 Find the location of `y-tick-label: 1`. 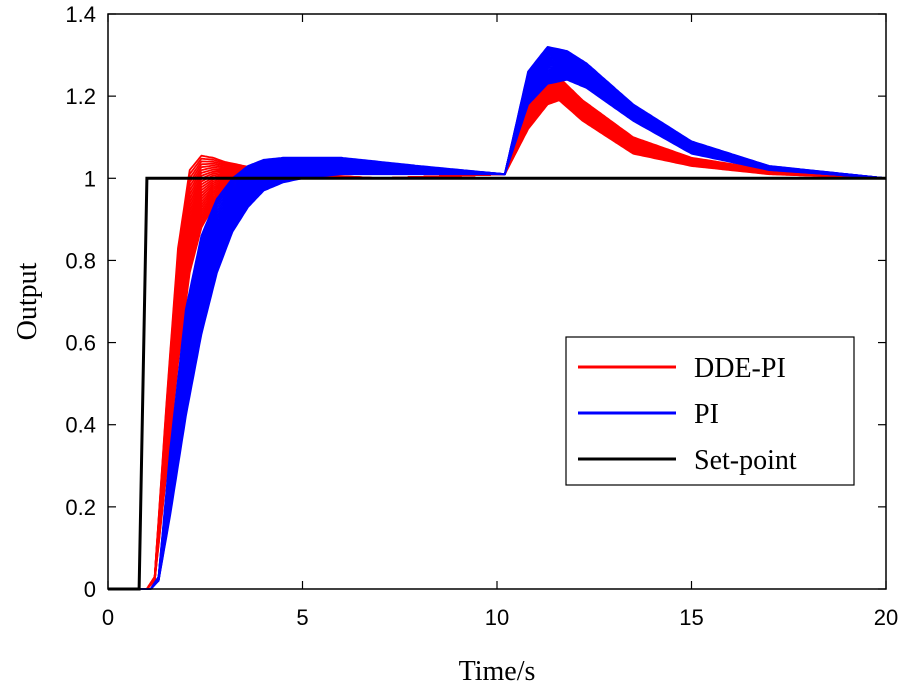

y-tick-label: 1 is located at coordinates (90, 178).